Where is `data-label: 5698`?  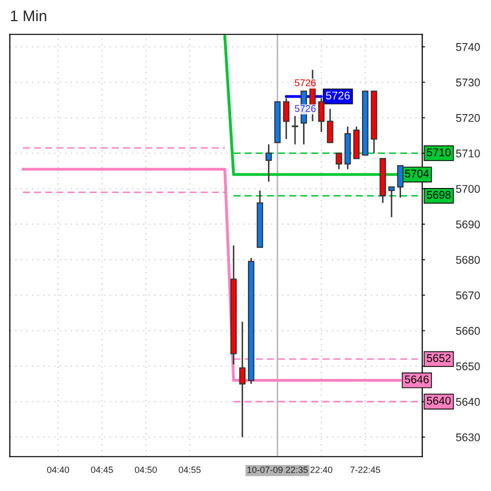 data-label: 5698 is located at coordinates (438, 194).